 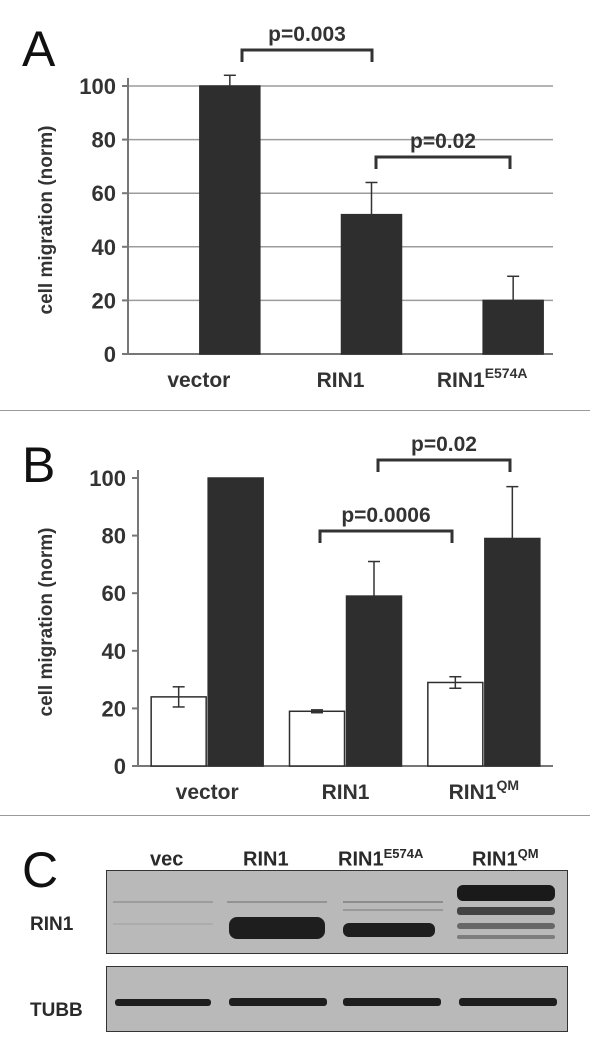 I want to click on p-value-label: p=0.003, so click(x=307, y=34).